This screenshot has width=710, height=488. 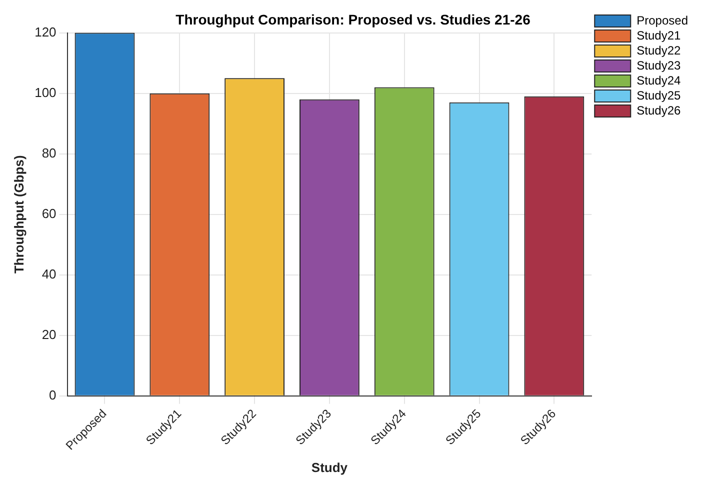 I want to click on y-tick-label: 120, so click(x=45, y=32).